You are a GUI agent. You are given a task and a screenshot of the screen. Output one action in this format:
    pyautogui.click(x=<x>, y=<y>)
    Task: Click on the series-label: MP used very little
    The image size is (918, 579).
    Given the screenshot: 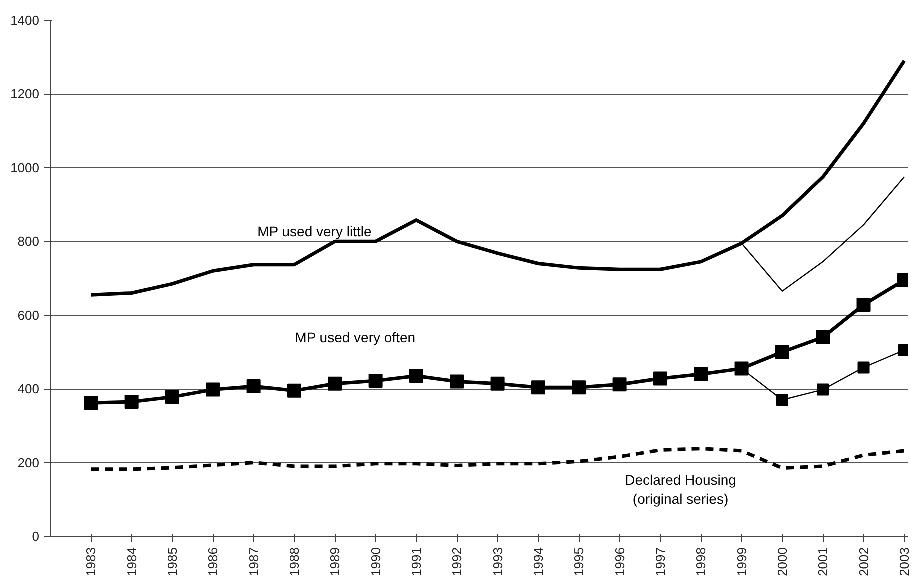 What is the action you would take?
    pyautogui.click(x=315, y=231)
    